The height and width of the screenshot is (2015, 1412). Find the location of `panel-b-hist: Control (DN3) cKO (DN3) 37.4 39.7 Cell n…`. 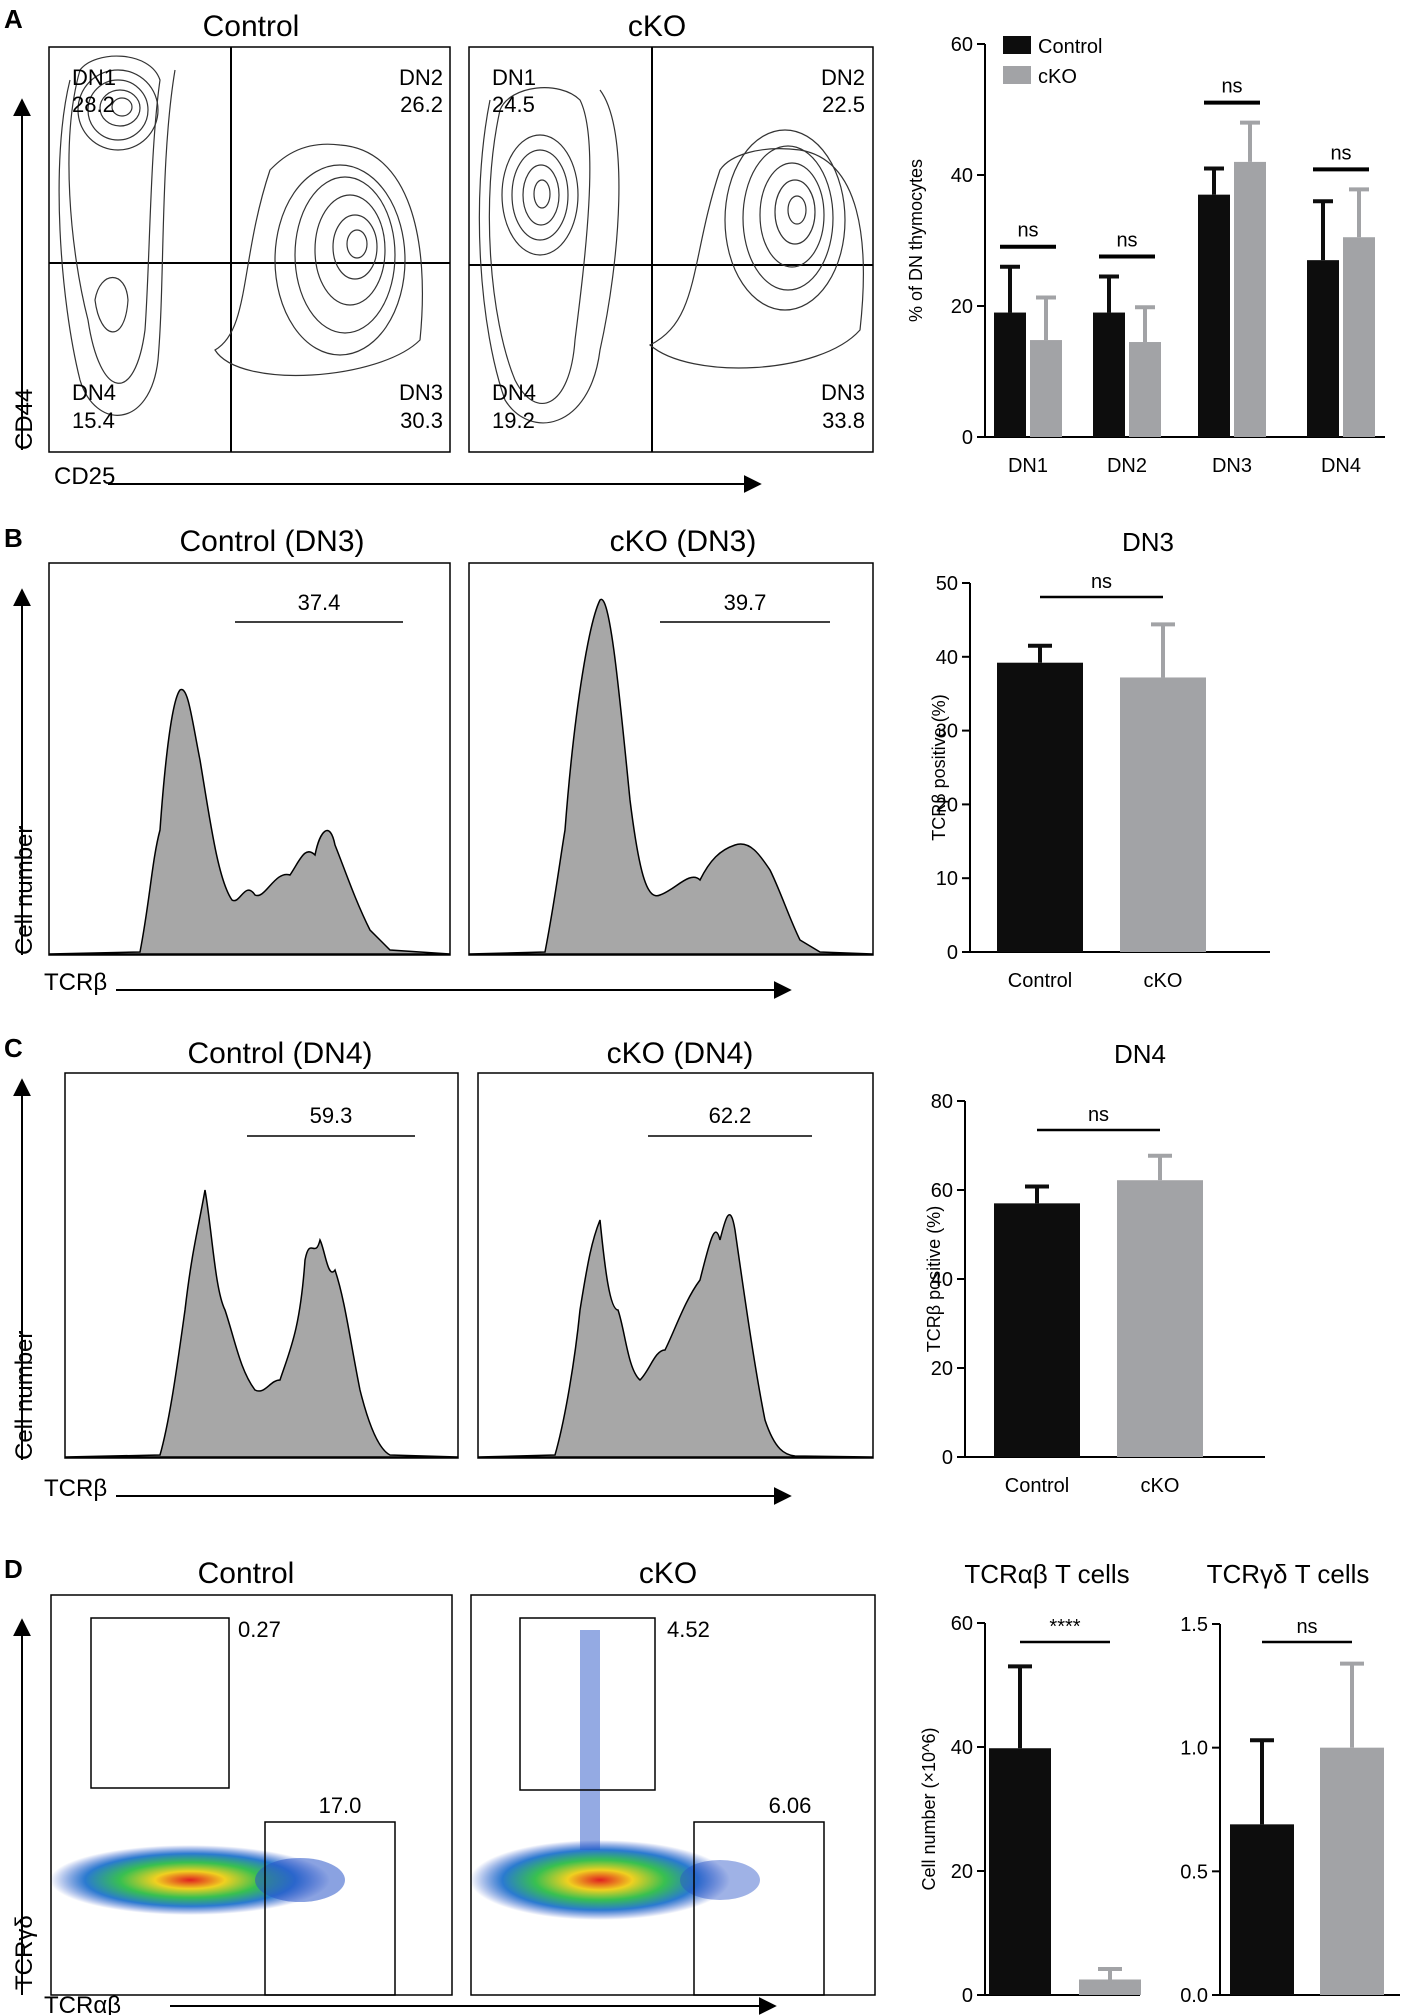

panel-b-hist: Control (DN3) cKO (DN3) 37.4 39.7 Cell n… is located at coordinates (442, 762).